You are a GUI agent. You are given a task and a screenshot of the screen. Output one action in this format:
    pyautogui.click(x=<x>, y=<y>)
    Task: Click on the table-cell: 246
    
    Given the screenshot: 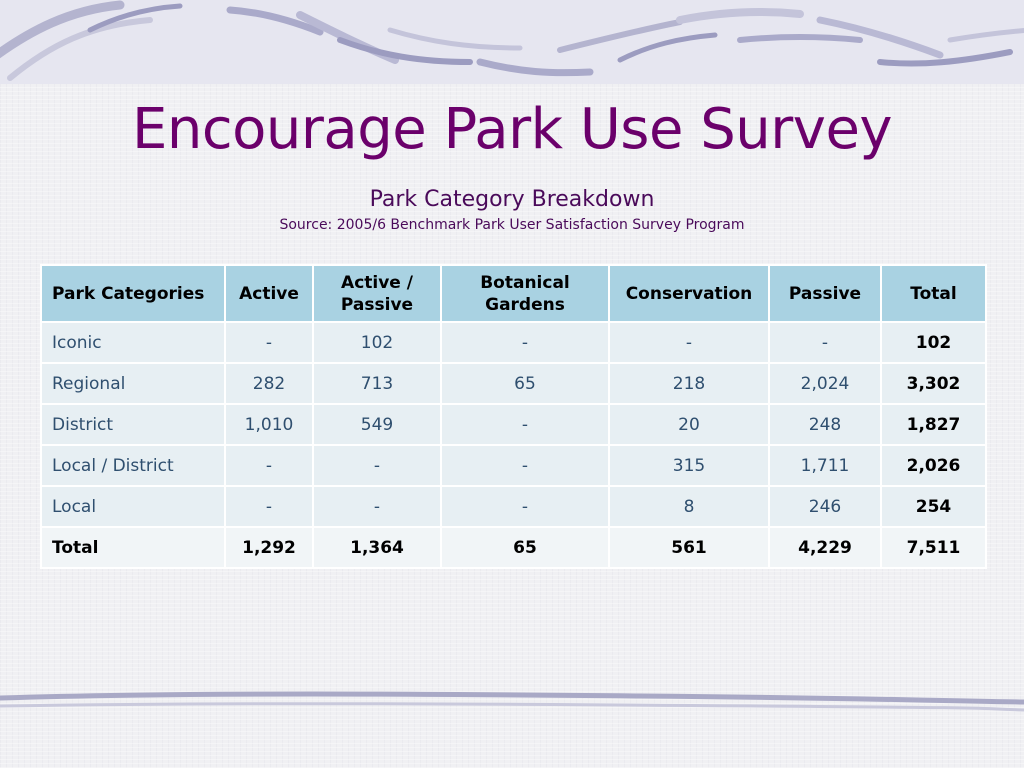 What is the action you would take?
    pyautogui.click(x=825, y=506)
    